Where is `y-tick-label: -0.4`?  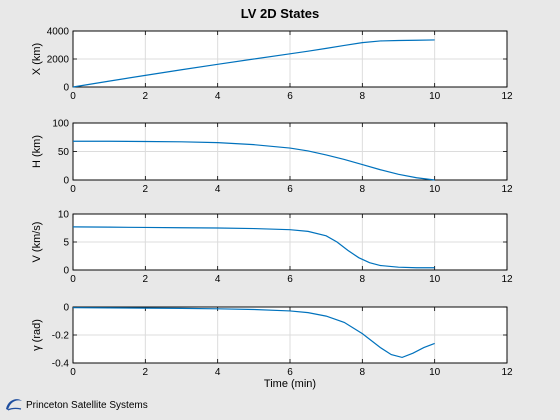
y-tick-label: -0.4 is located at coordinates (61, 364).